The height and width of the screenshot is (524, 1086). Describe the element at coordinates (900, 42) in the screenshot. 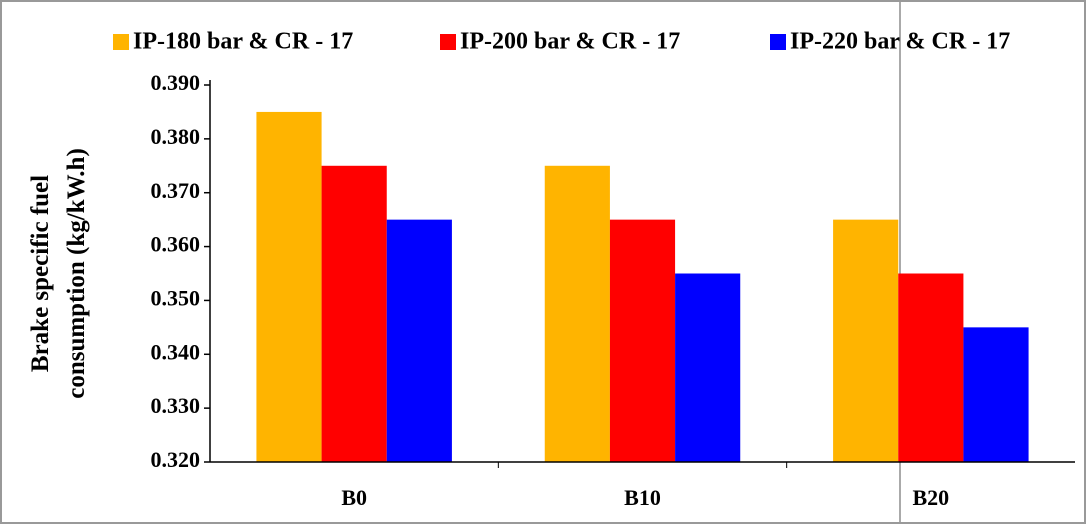

I see `legend-label: IP-220 bar & CR - 17` at that location.